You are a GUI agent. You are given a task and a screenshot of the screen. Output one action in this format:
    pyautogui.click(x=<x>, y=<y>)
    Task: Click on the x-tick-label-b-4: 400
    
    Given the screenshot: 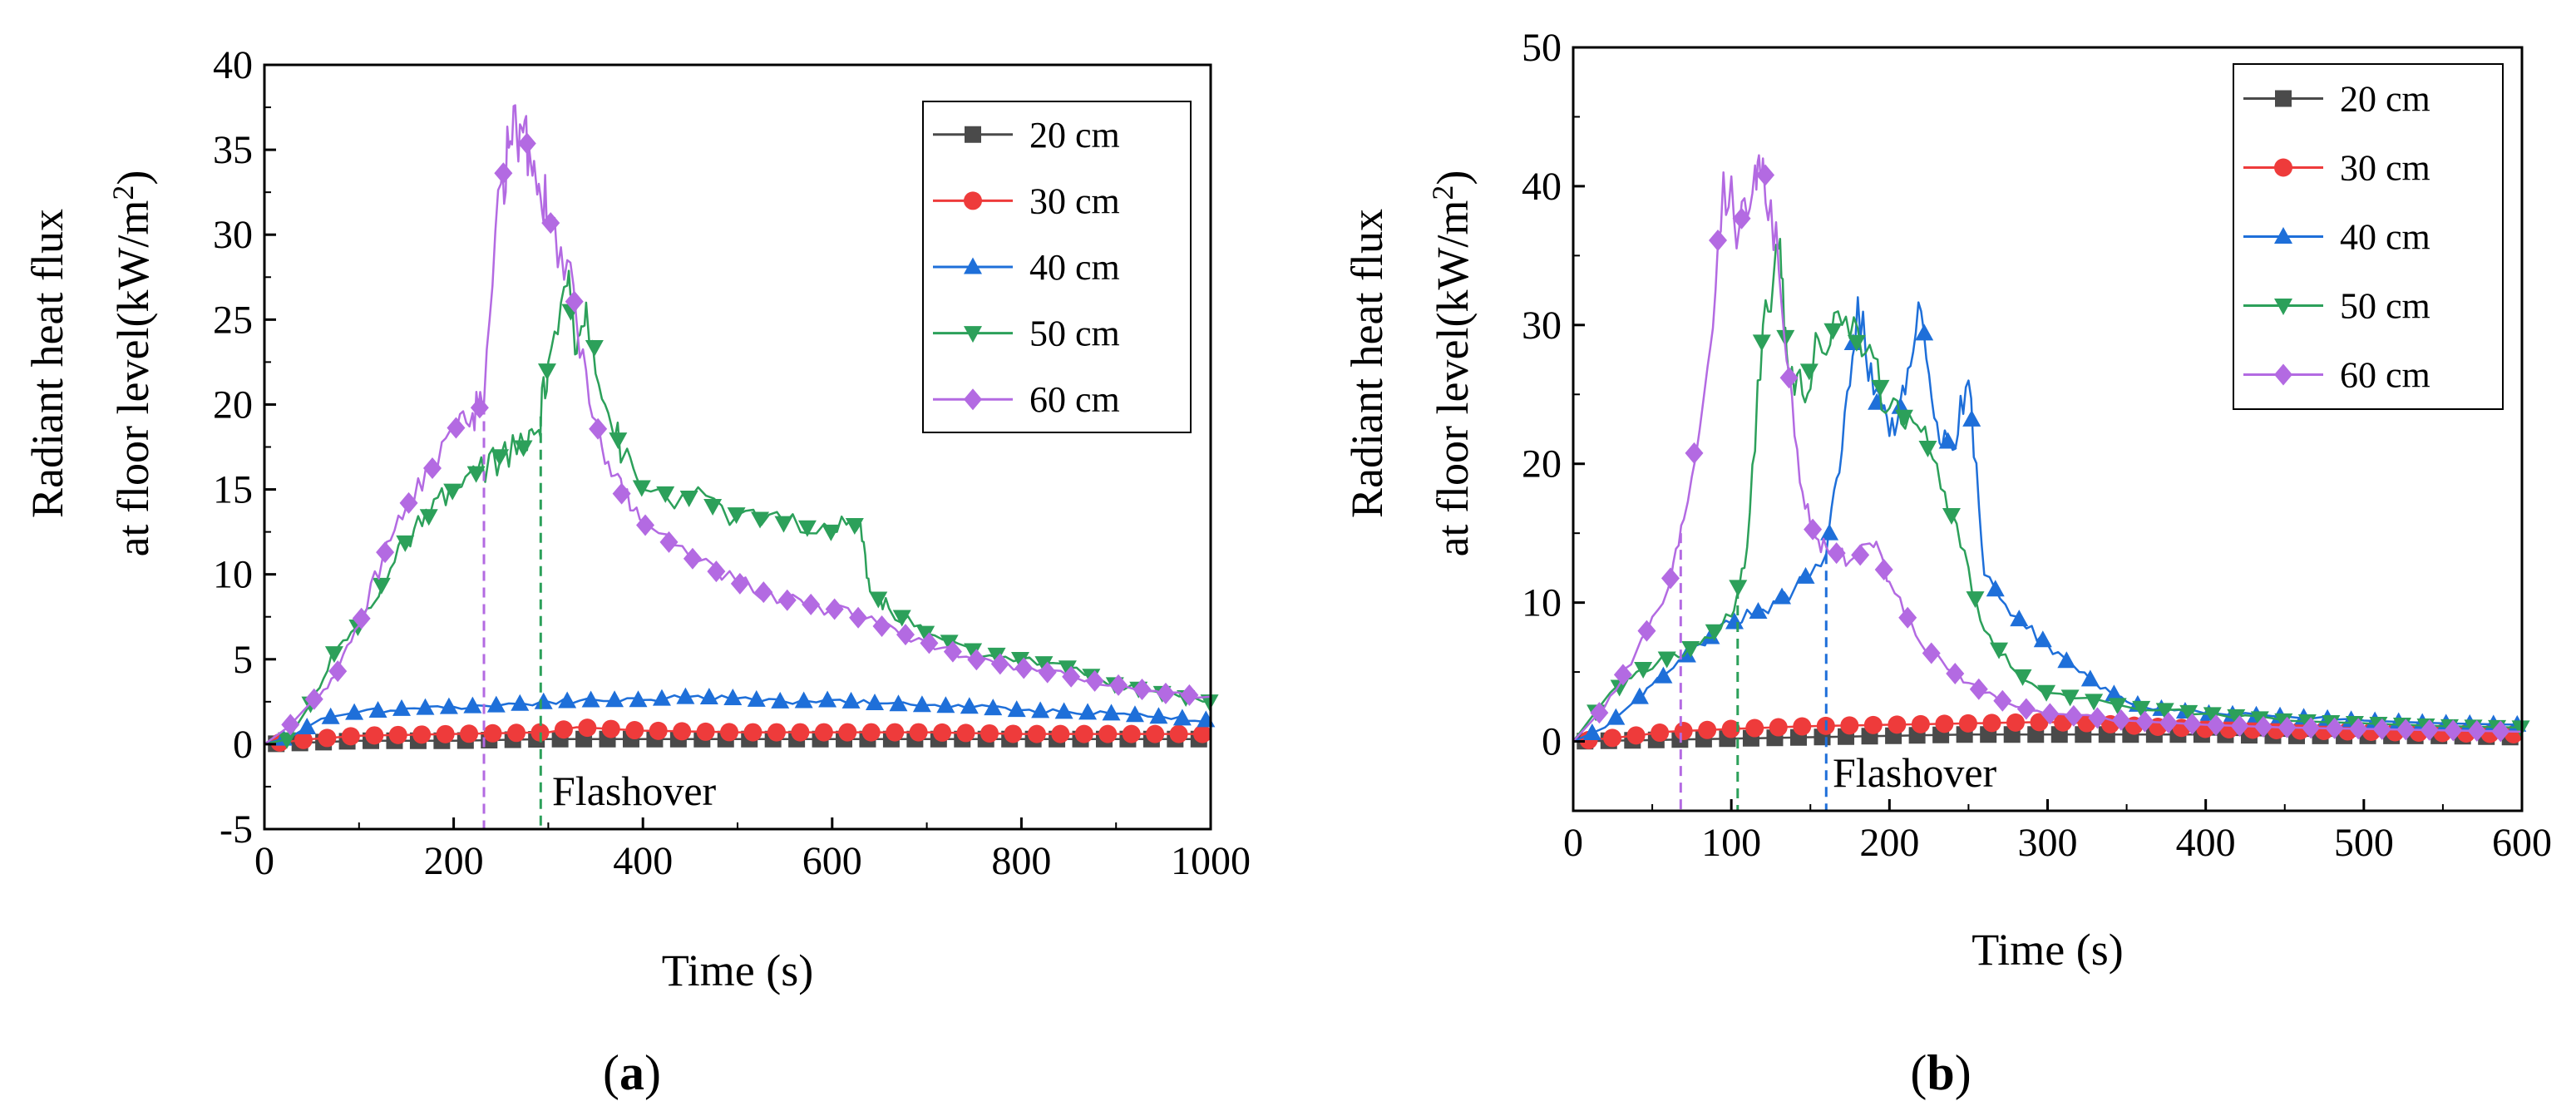 What is the action you would take?
    pyautogui.click(x=2206, y=843)
    